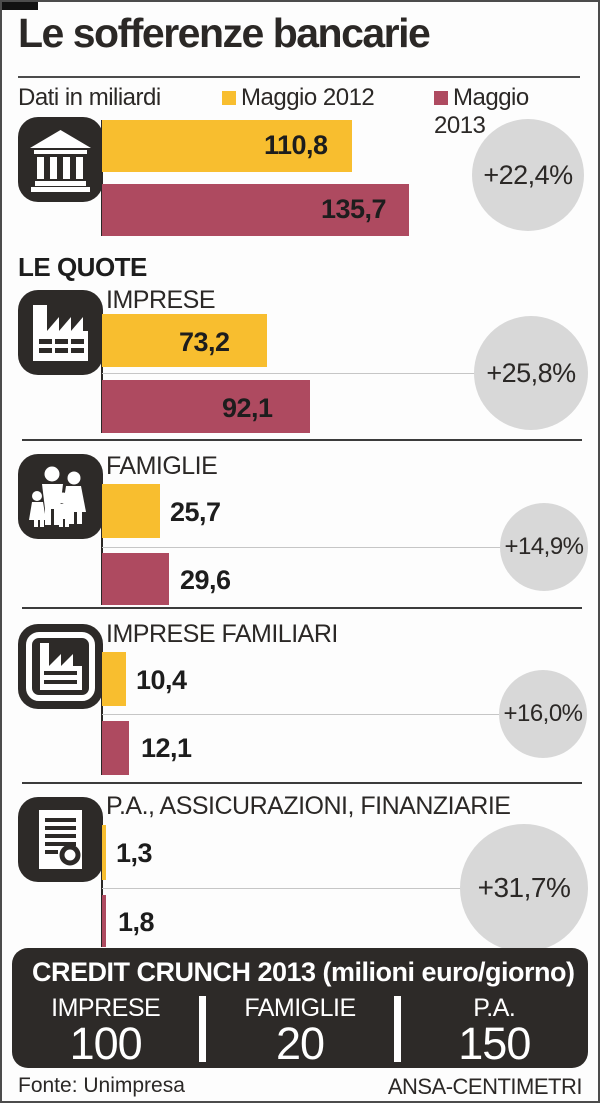  I want to click on col-label: FAMIGLIE, so click(300, 1008).